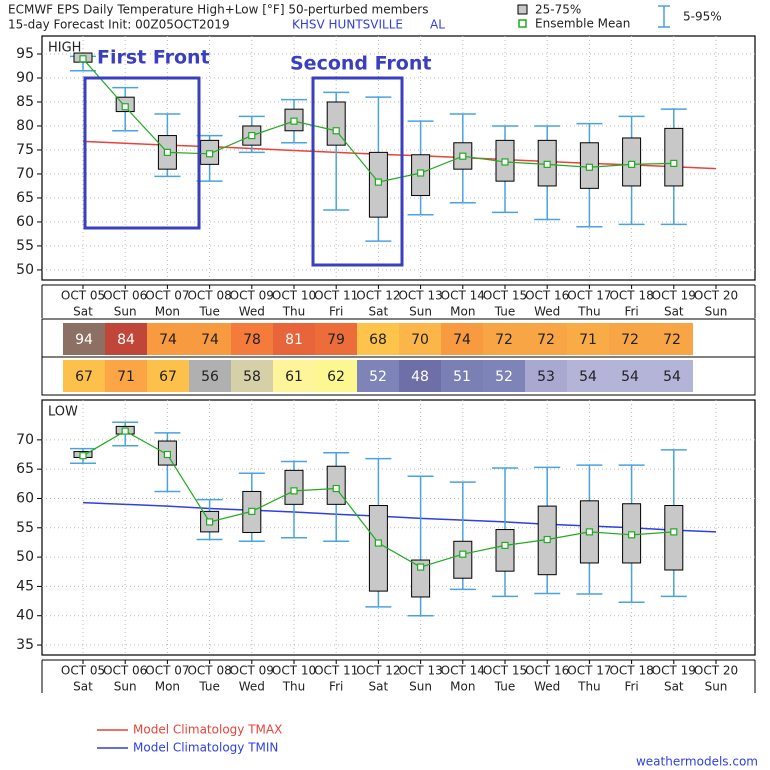 The image size is (770, 770). I want to click on legend-box-swatch, so click(522, 9).